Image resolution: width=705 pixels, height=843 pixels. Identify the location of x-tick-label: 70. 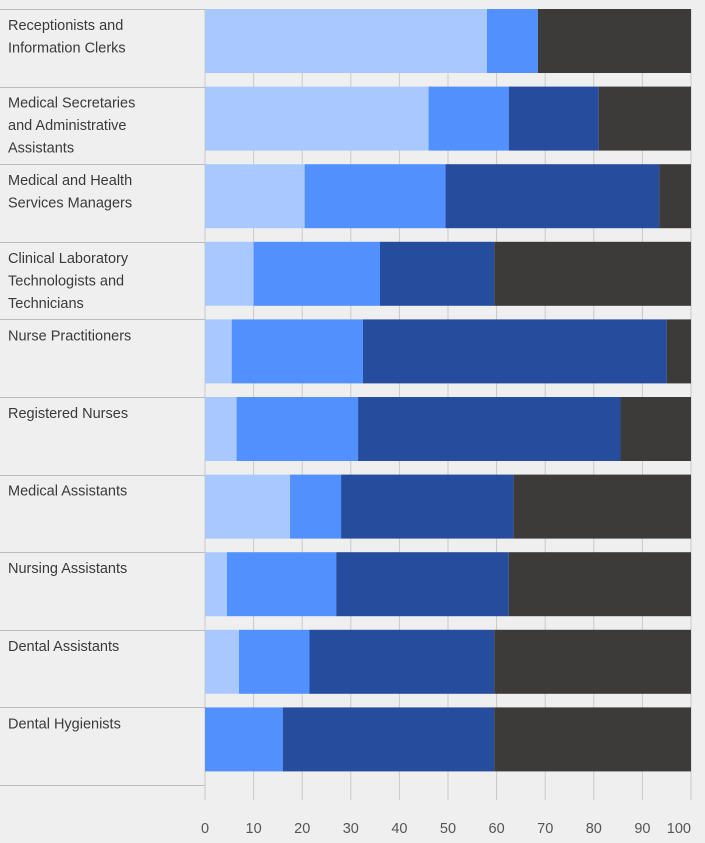
(545, 829).